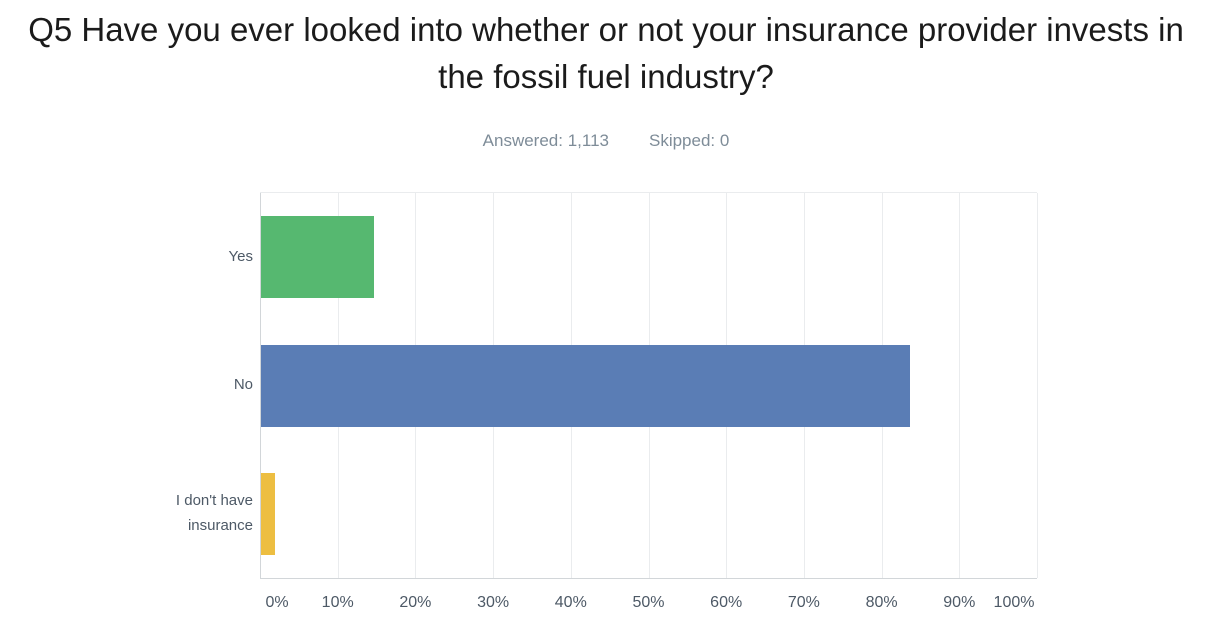 This screenshot has height=642, width=1212. I want to click on skipped-count: Skipped: 0, so click(689, 140).